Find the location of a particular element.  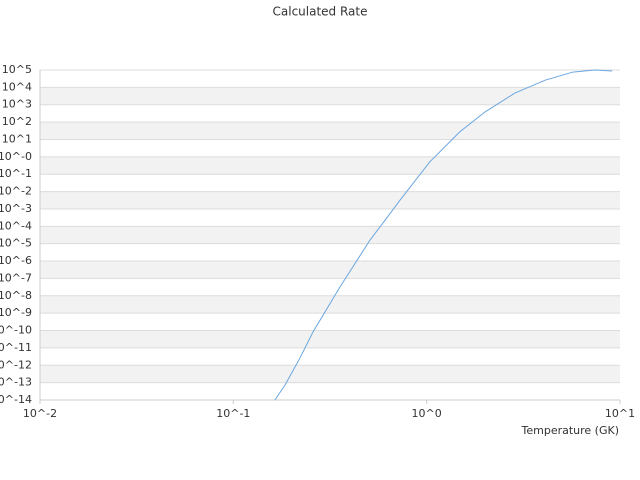

y-tick-label: 10^-3 is located at coordinates (16, 208).